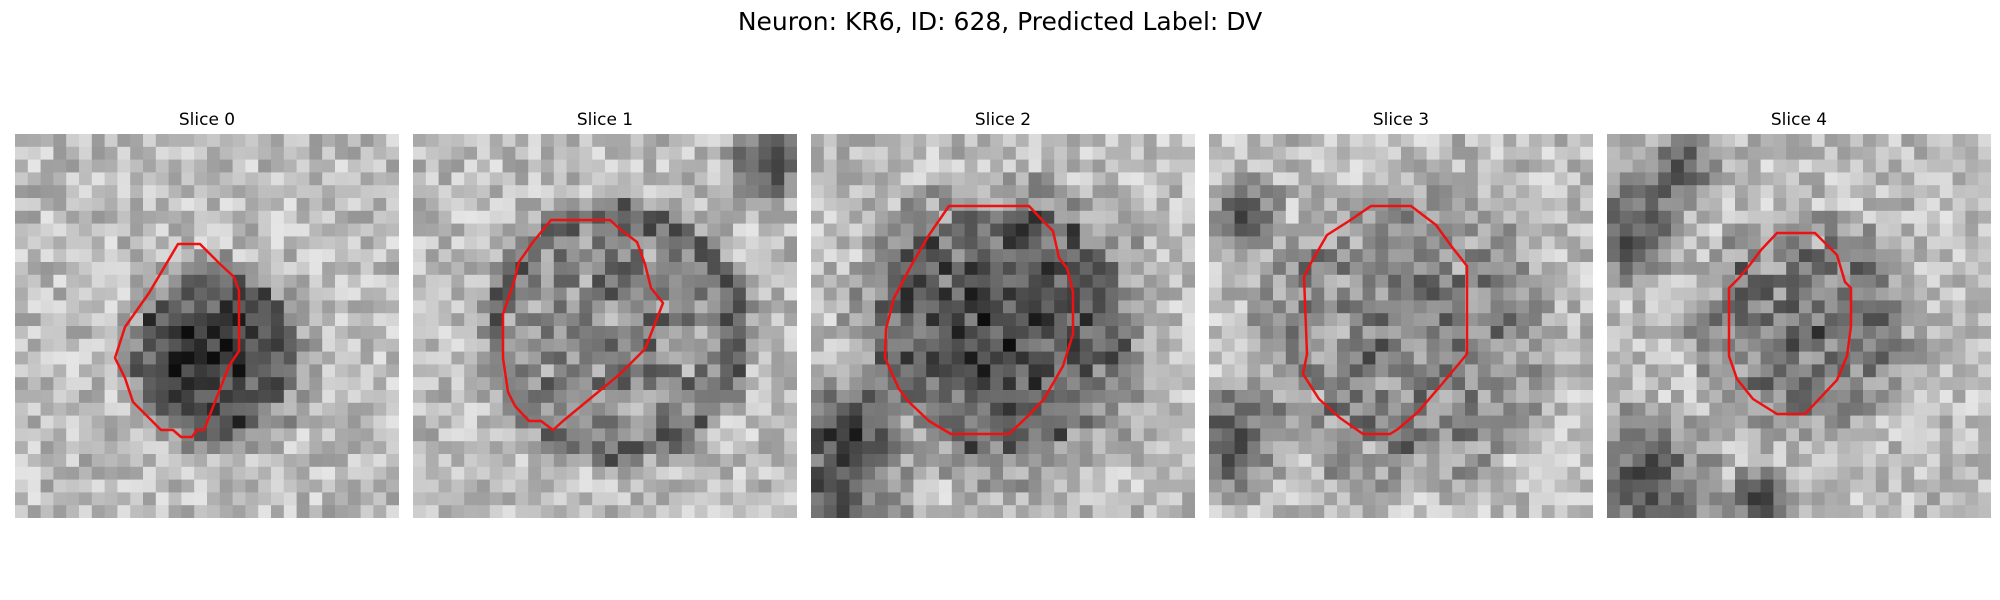  I want to click on slice-title: Slice 4, so click(1799, 120).